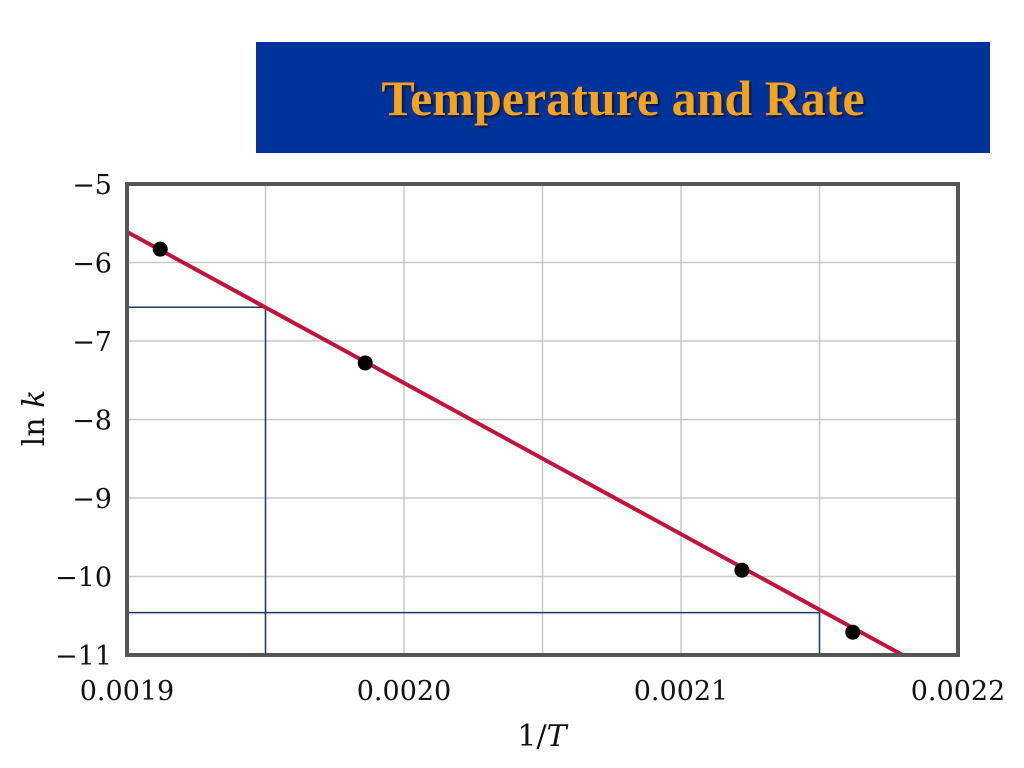 The image size is (1024, 768). Describe the element at coordinates (92, 185) in the screenshot. I see `y-tick-label: −5` at that location.